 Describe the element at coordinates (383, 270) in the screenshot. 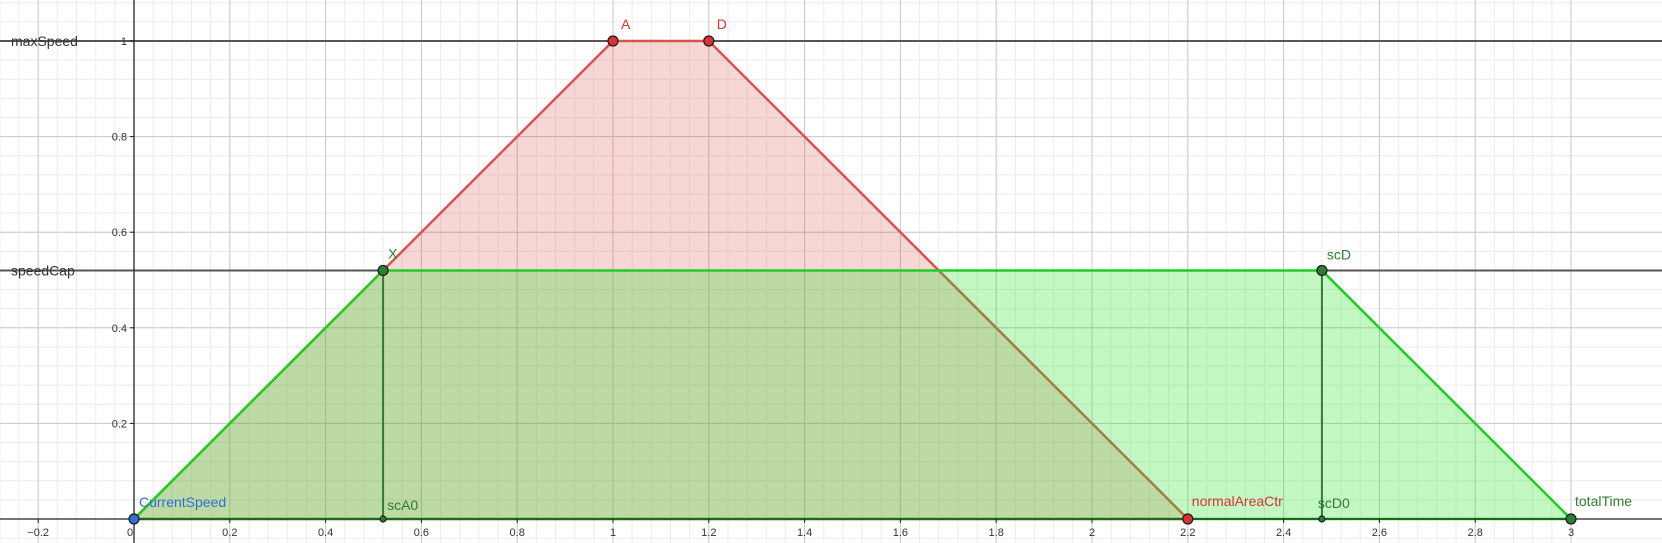

I see `point-x` at that location.